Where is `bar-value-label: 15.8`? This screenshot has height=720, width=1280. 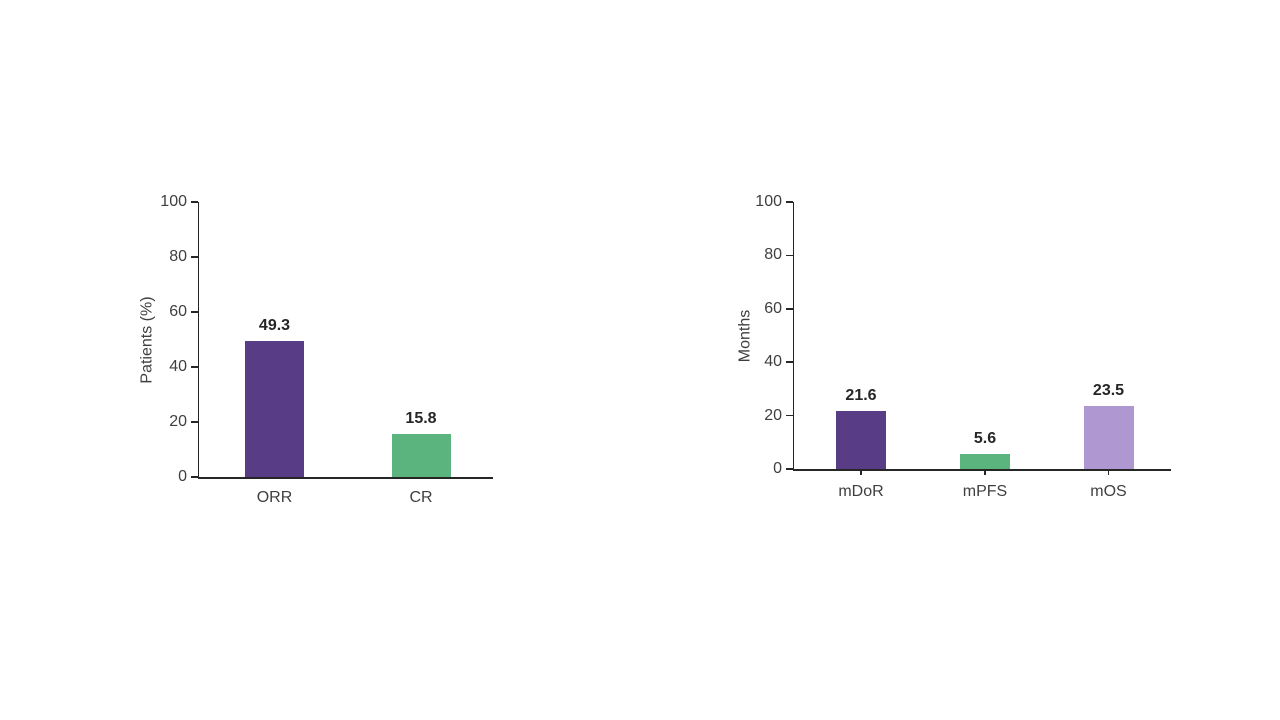
bar-value-label: 15.8 is located at coordinates (421, 418).